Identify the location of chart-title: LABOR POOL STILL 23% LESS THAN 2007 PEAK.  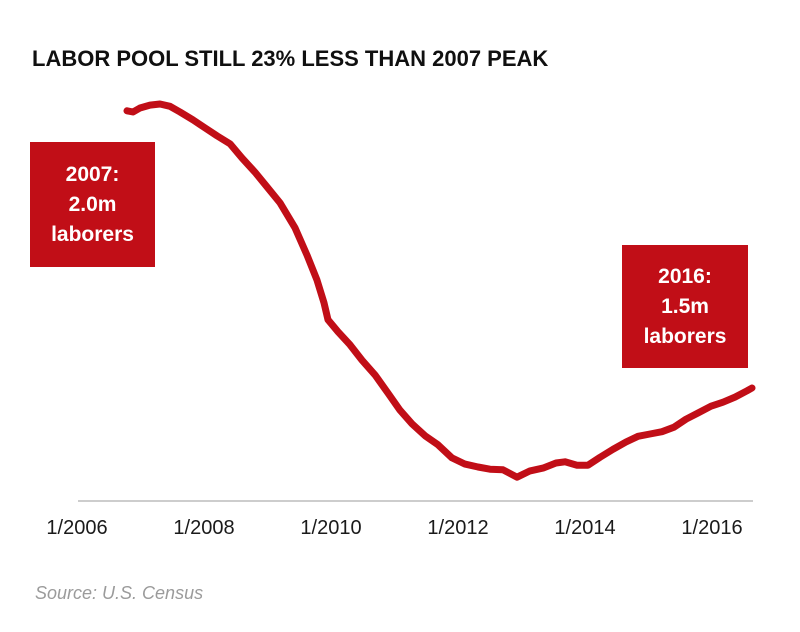
(290, 58).